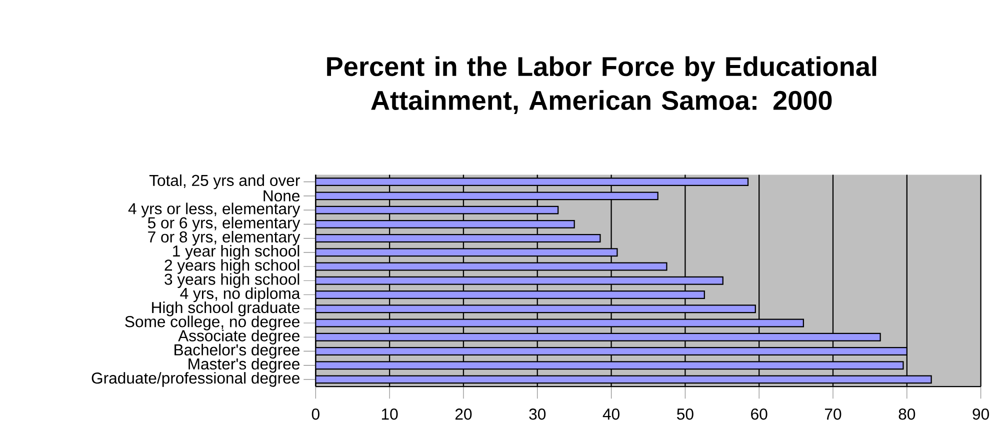 Image resolution: width=999 pixels, height=429 pixels. I want to click on x-tick-label: 40, so click(611, 414).